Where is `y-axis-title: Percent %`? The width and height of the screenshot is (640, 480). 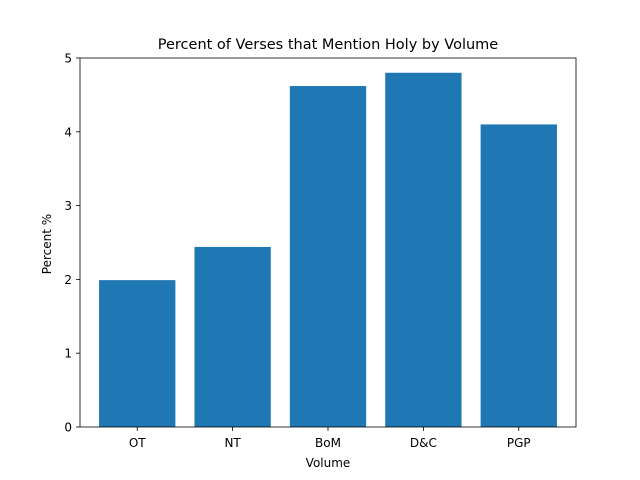
y-axis-title: Percent % is located at coordinates (47, 244).